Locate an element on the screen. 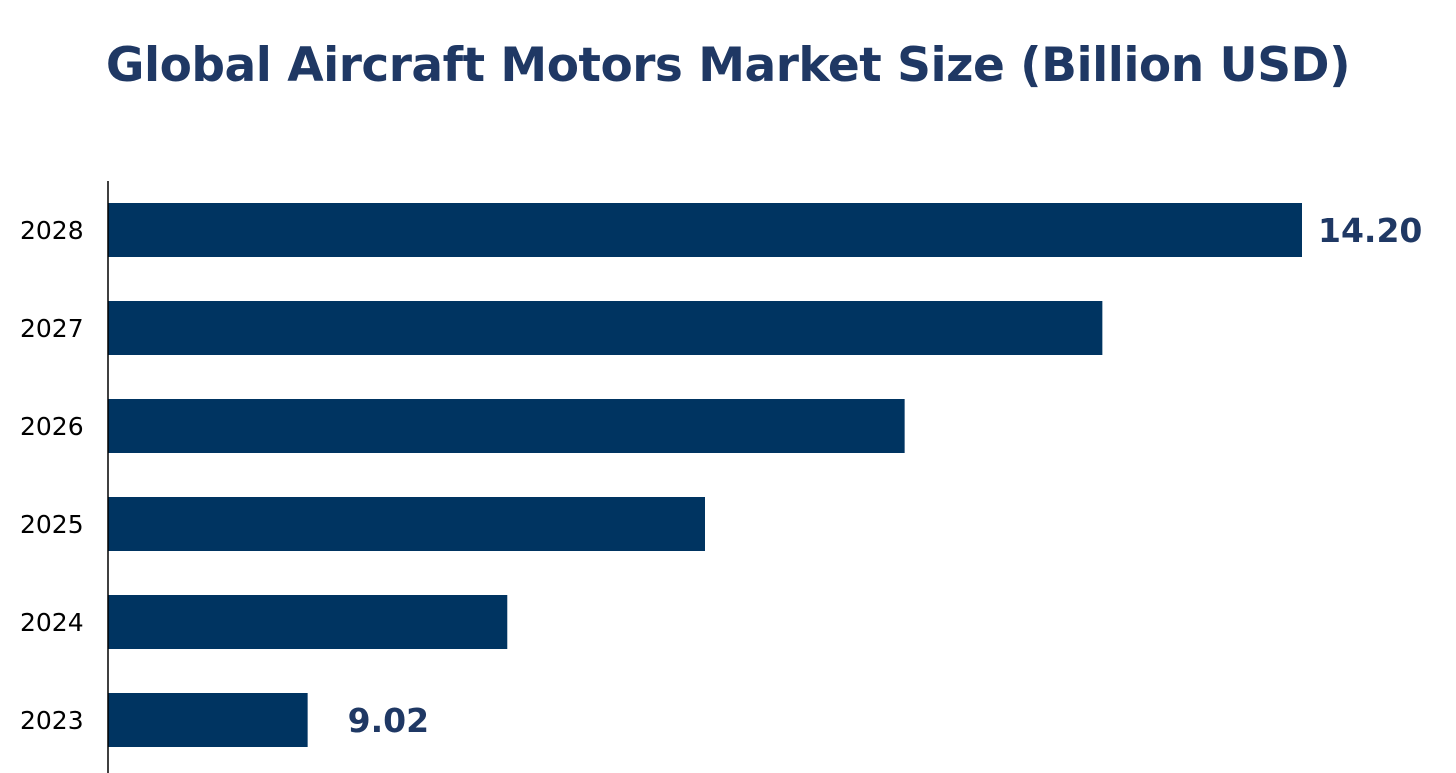 The image size is (1456, 773). bar-2026 is located at coordinates (506, 426).